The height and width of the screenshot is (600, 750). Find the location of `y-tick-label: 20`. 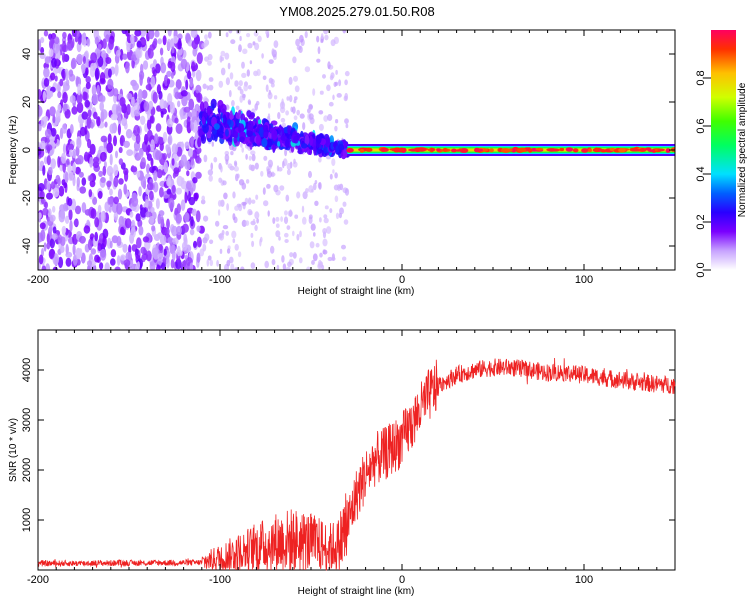

y-tick-label: 20 is located at coordinates (27, 102).